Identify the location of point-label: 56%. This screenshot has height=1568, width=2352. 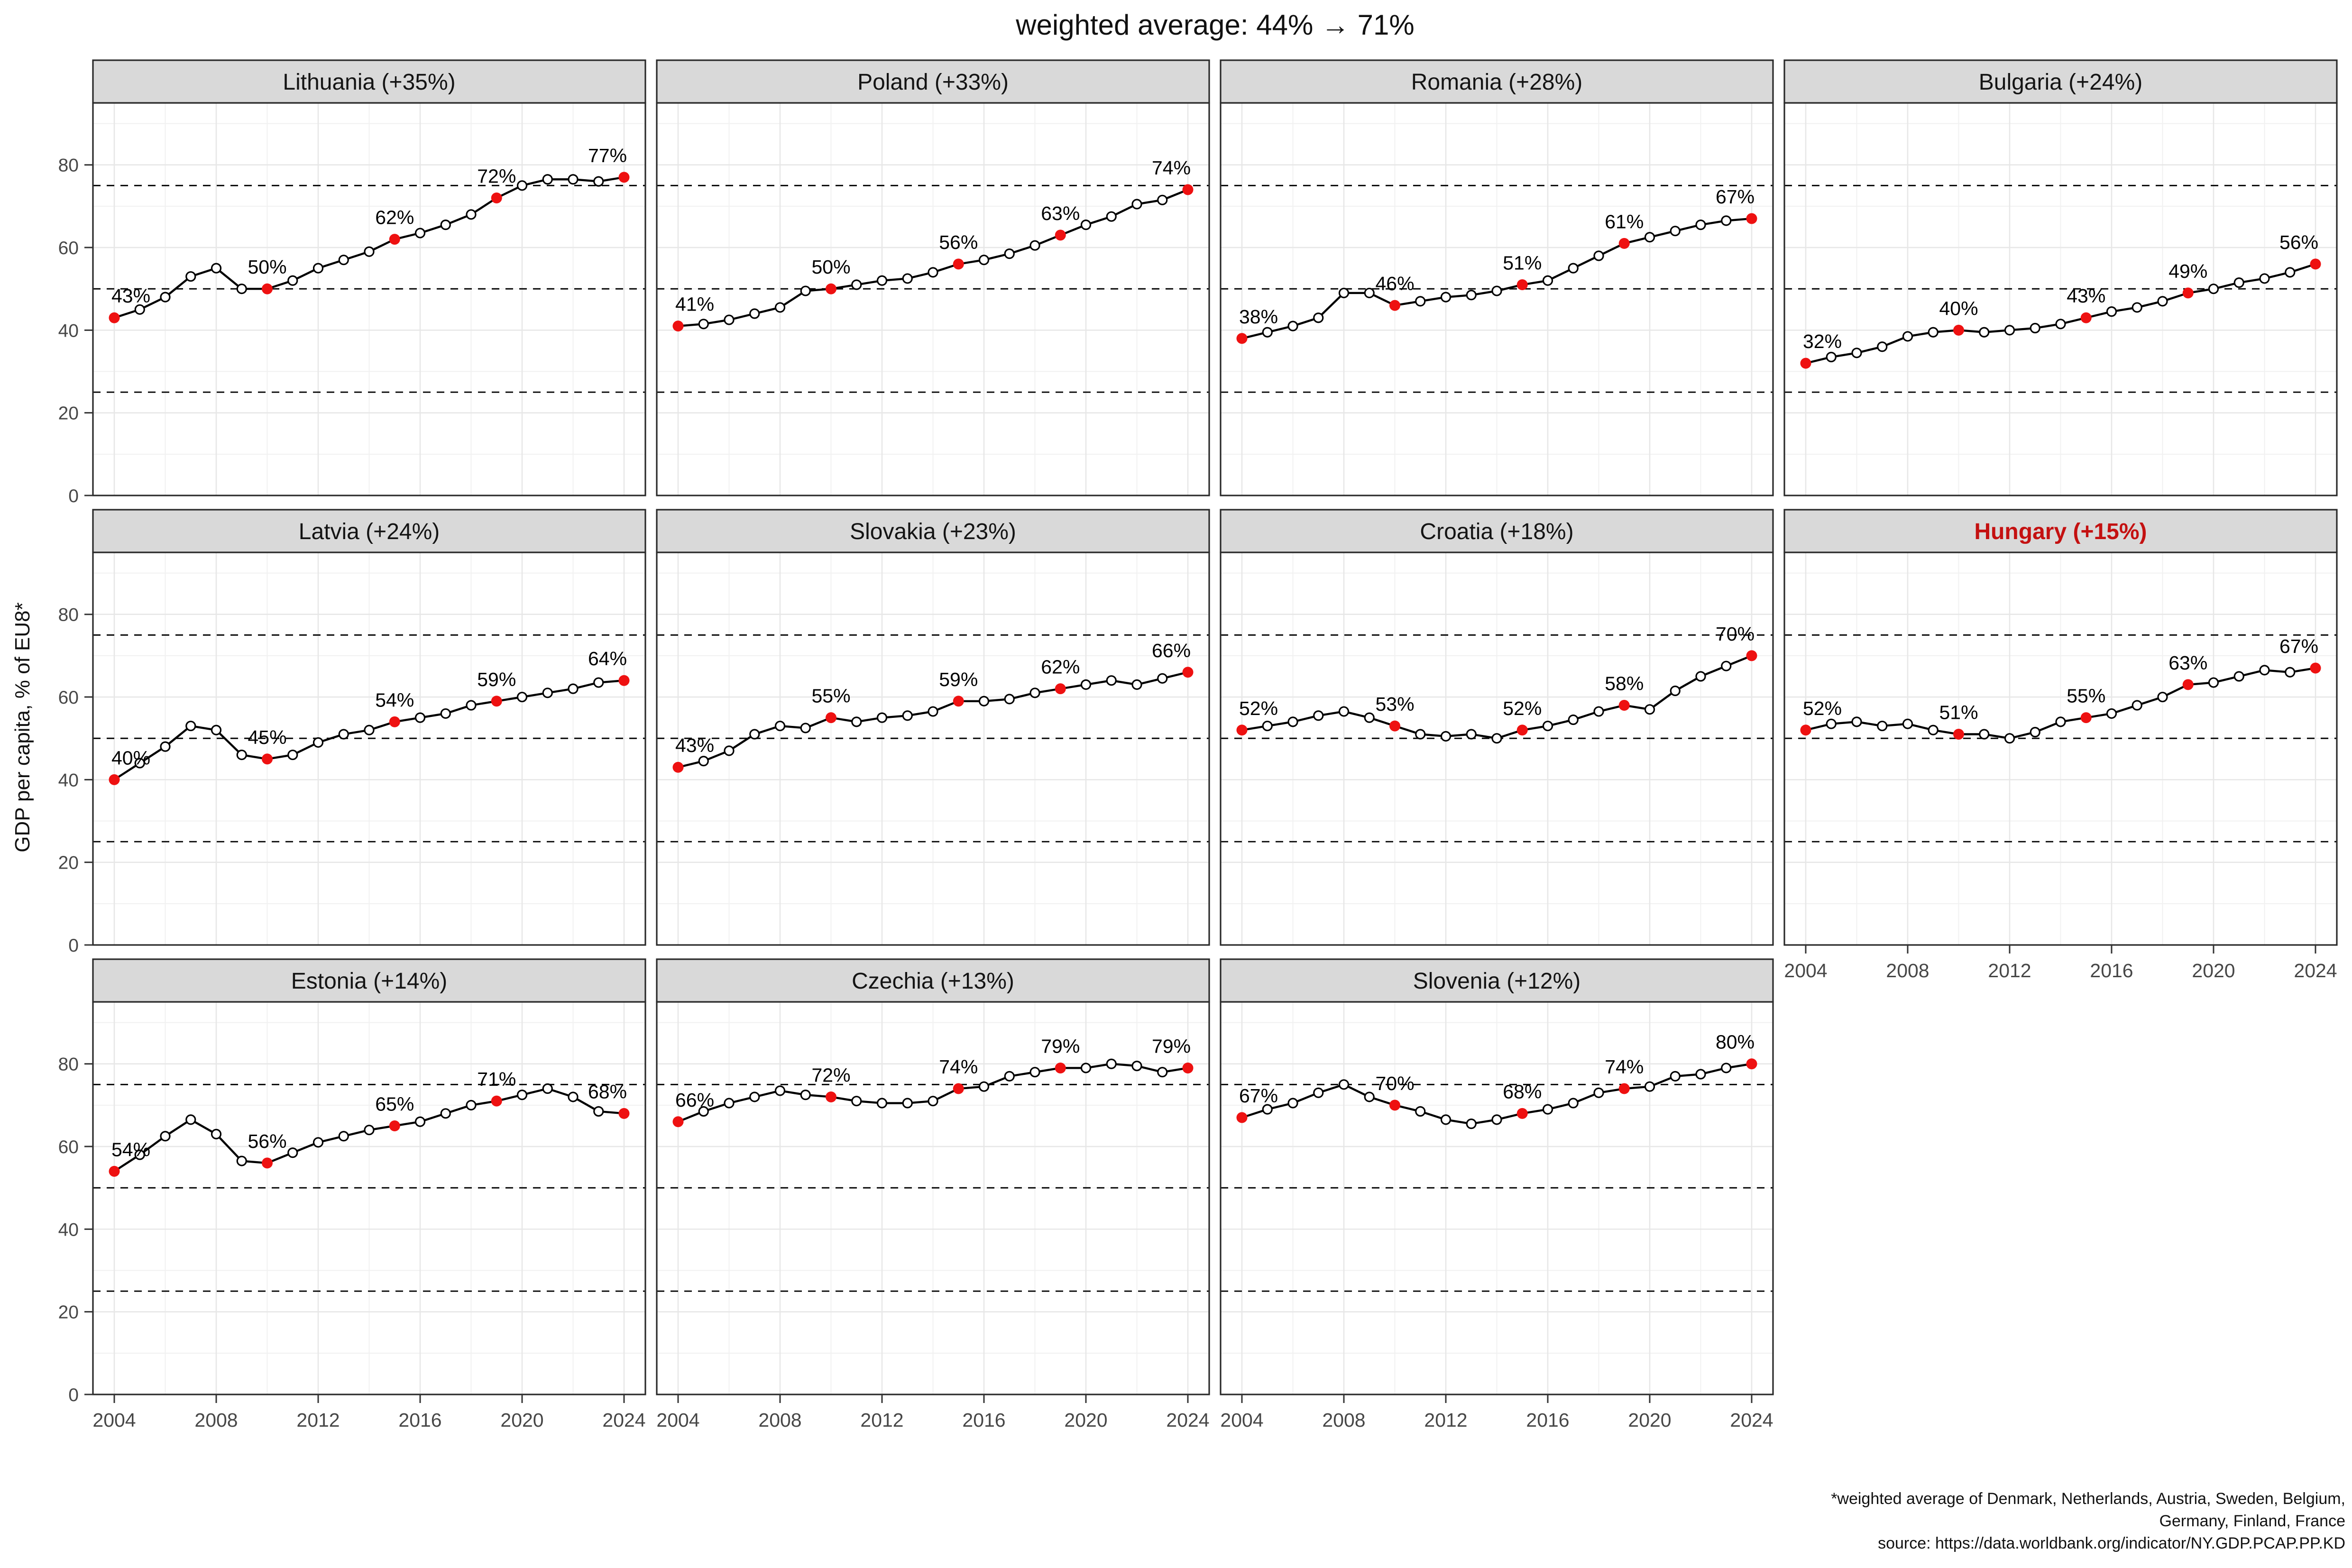
(267, 1141).